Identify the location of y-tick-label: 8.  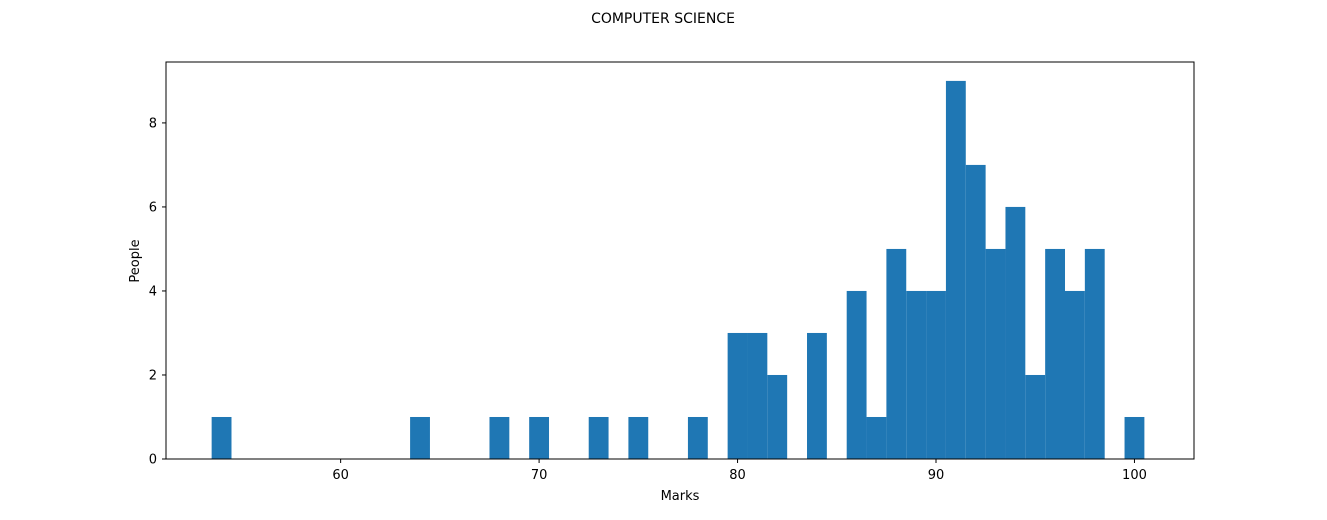
(153, 123).